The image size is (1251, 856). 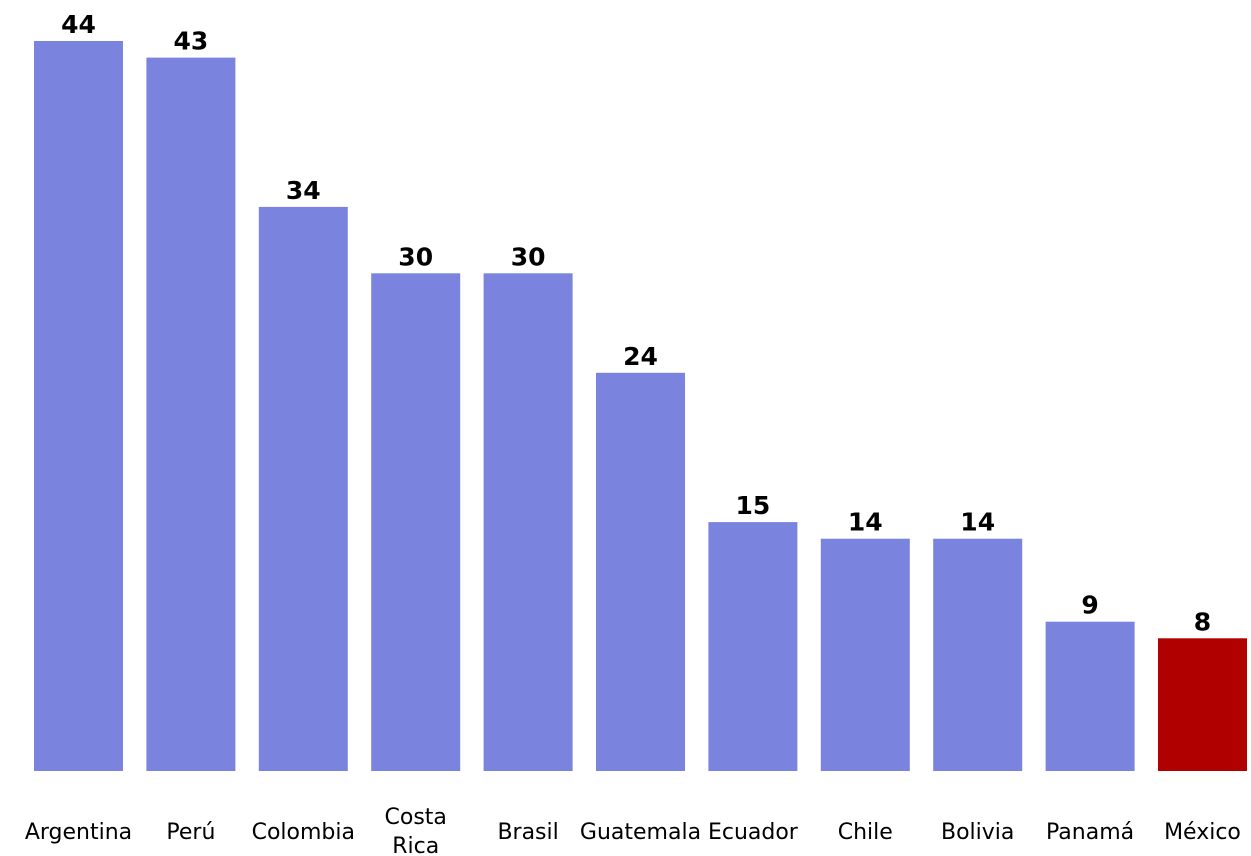 What do you see at coordinates (1090, 832) in the screenshot?
I see `category-label-panama: Panamá` at bounding box center [1090, 832].